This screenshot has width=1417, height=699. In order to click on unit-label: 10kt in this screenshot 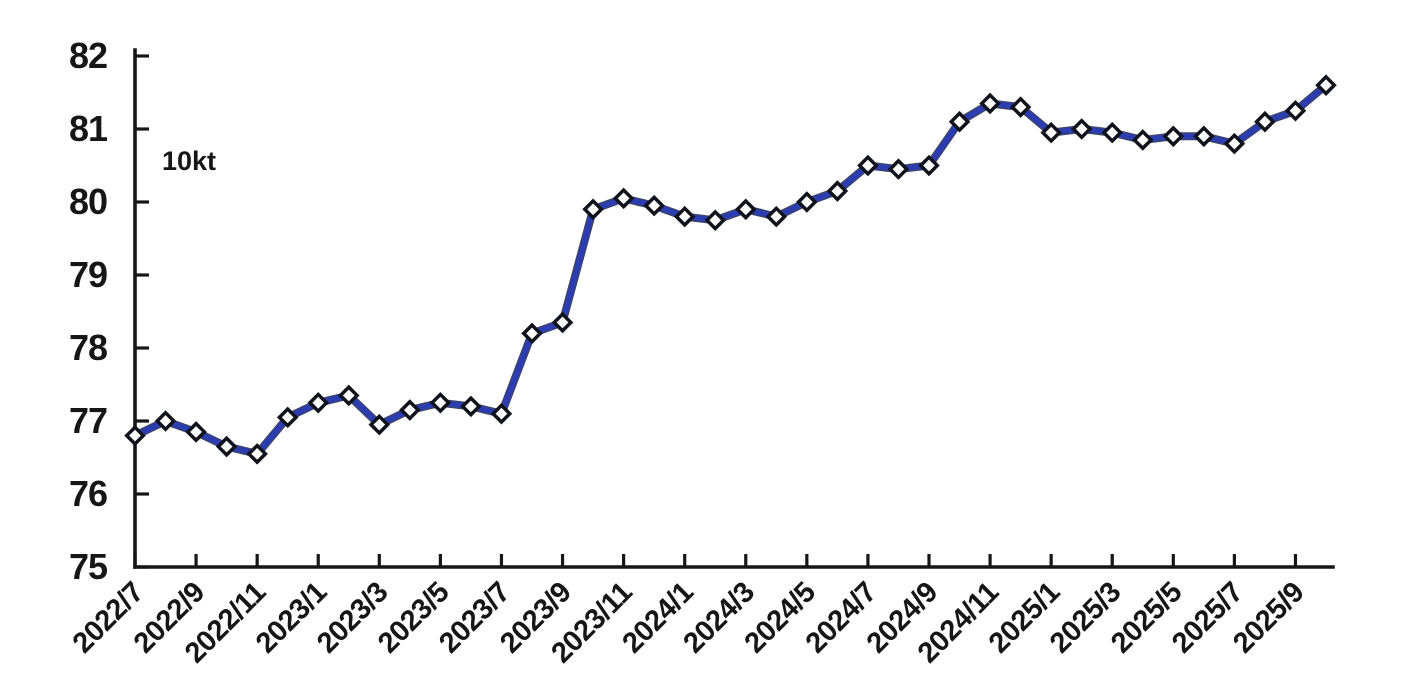, I will do `click(189, 161)`.